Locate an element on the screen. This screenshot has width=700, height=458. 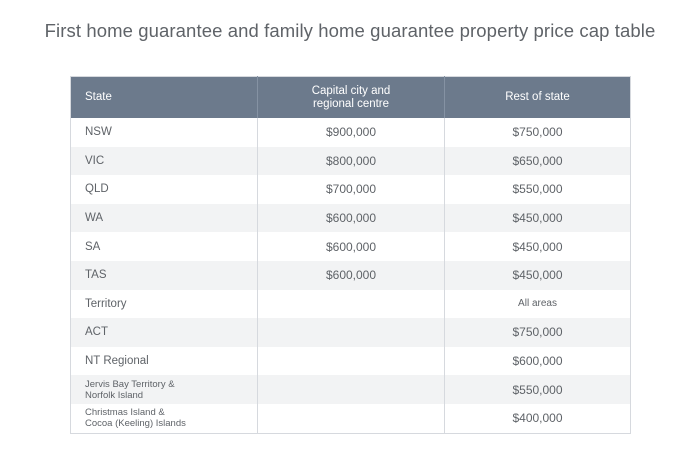
state-cell: Jervis Bay Territory & Norfolk Island is located at coordinates (164, 389).